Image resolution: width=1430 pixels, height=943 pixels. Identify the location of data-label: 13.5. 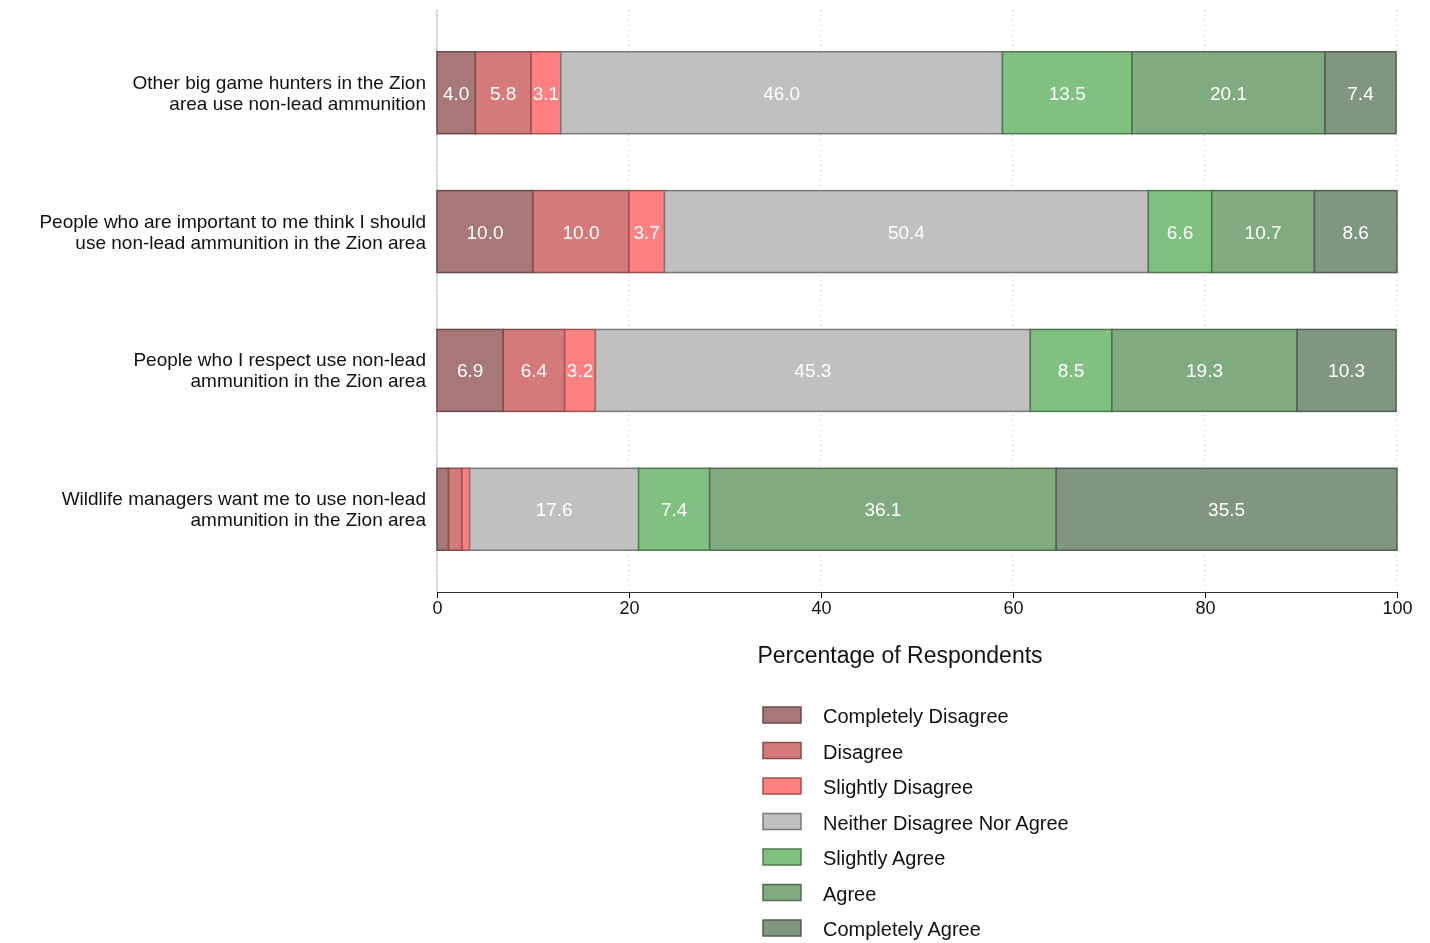
(1067, 93).